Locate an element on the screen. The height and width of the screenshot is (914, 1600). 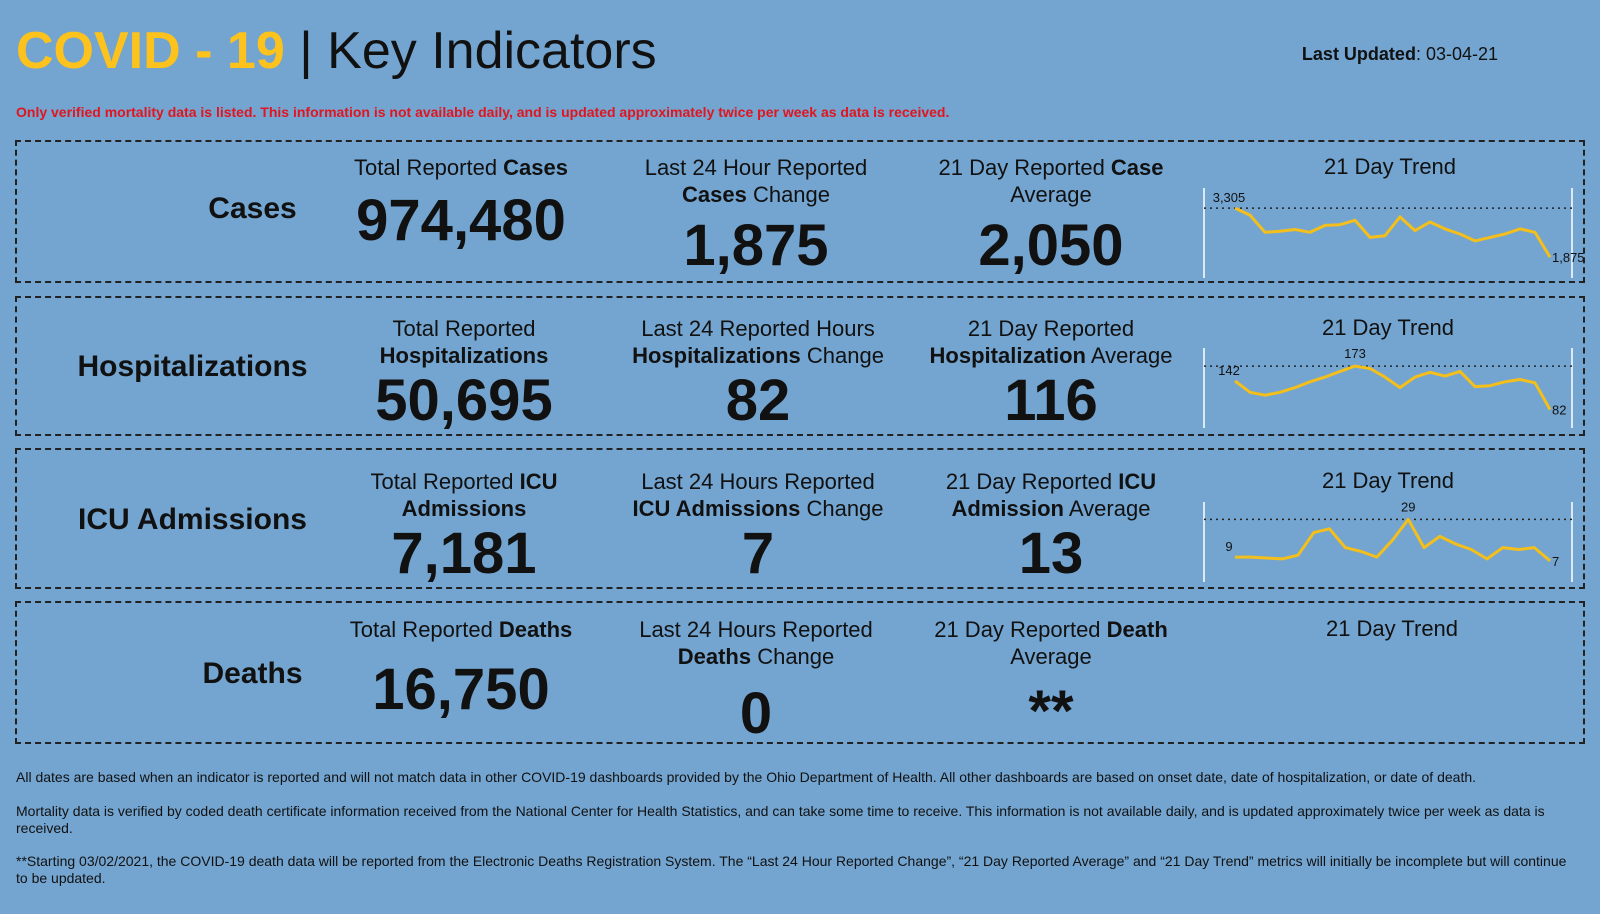
icu-total-value: 7,181 is located at coordinates (464, 553).